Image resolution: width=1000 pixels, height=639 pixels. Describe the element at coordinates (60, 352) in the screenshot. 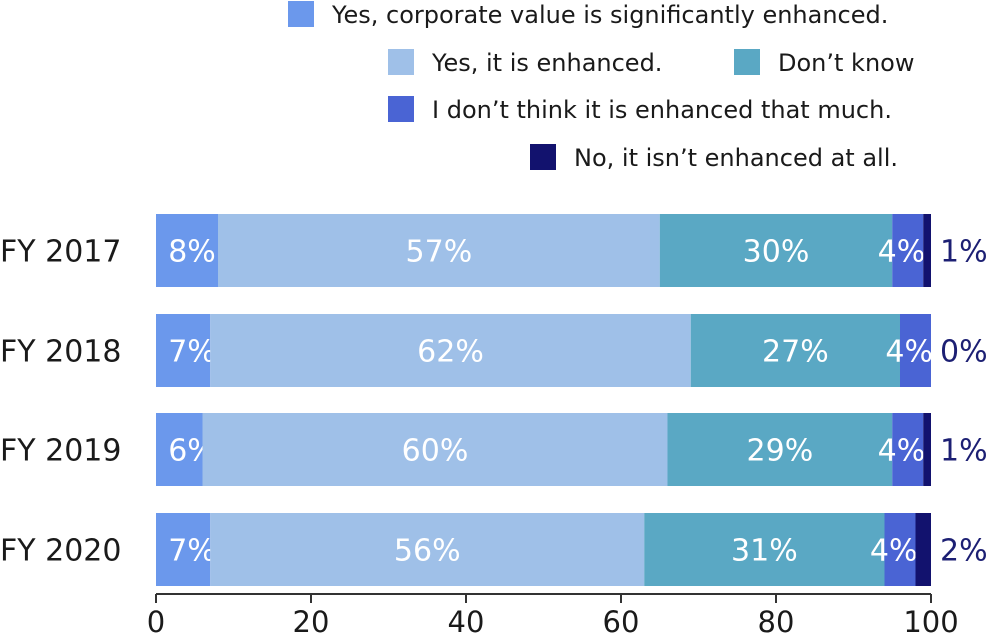

I see `category-label: FY 2018` at that location.